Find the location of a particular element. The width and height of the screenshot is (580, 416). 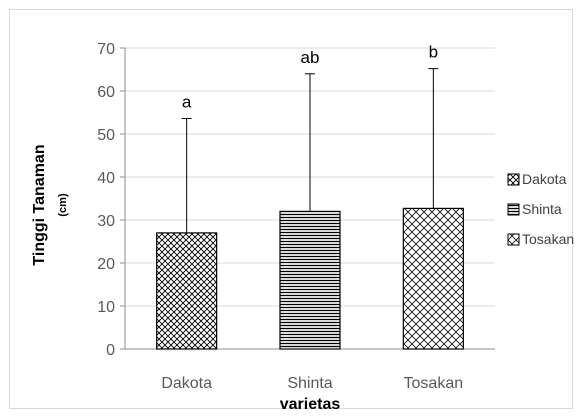

bar-tosakan is located at coordinates (433, 278).